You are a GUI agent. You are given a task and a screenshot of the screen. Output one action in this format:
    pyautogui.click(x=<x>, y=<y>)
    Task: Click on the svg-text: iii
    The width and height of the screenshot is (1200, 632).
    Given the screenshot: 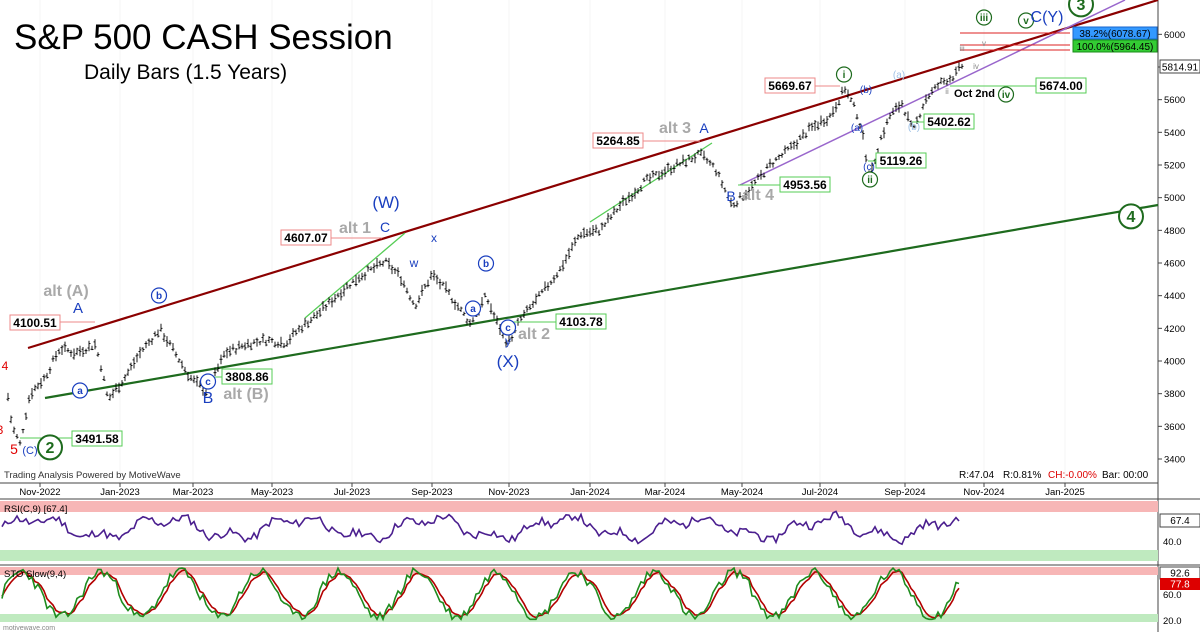 What is the action you would take?
    pyautogui.click(x=962, y=48)
    